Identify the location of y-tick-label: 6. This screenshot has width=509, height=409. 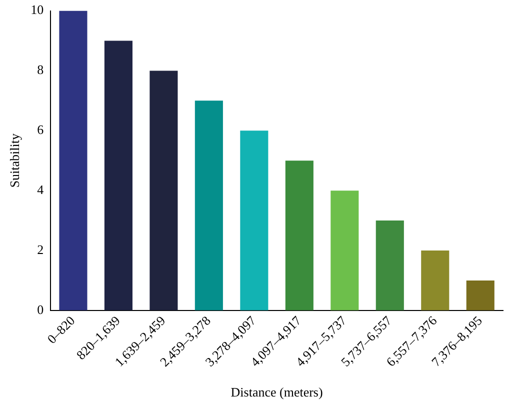
(40, 130).